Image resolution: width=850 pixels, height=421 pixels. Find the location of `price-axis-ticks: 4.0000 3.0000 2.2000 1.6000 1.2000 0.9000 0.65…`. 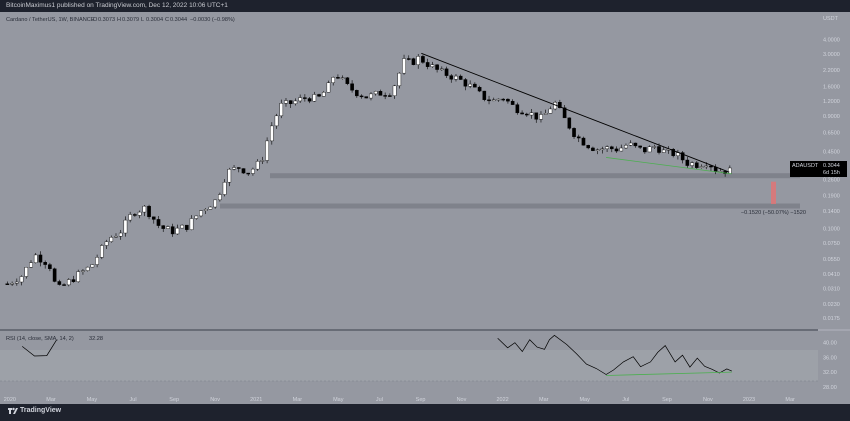

price-axis-ticks: 4.0000 3.0000 2.2000 1.6000 1.2000 0.9000 0.65… is located at coordinates (831, 179).